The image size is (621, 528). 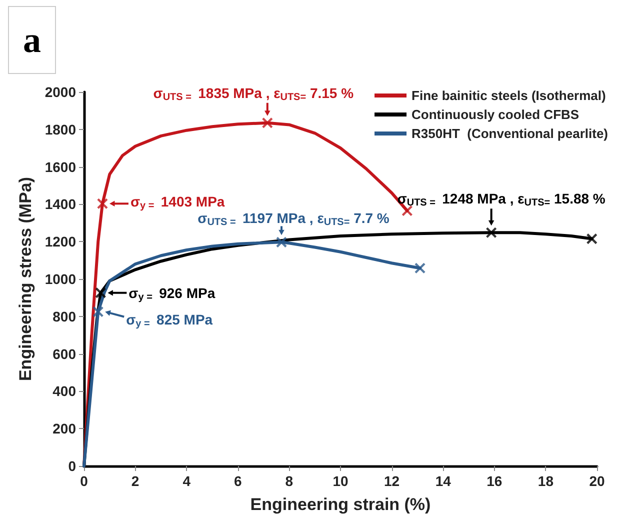 I want to click on y-tick-label: 1800, so click(x=60, y=129).